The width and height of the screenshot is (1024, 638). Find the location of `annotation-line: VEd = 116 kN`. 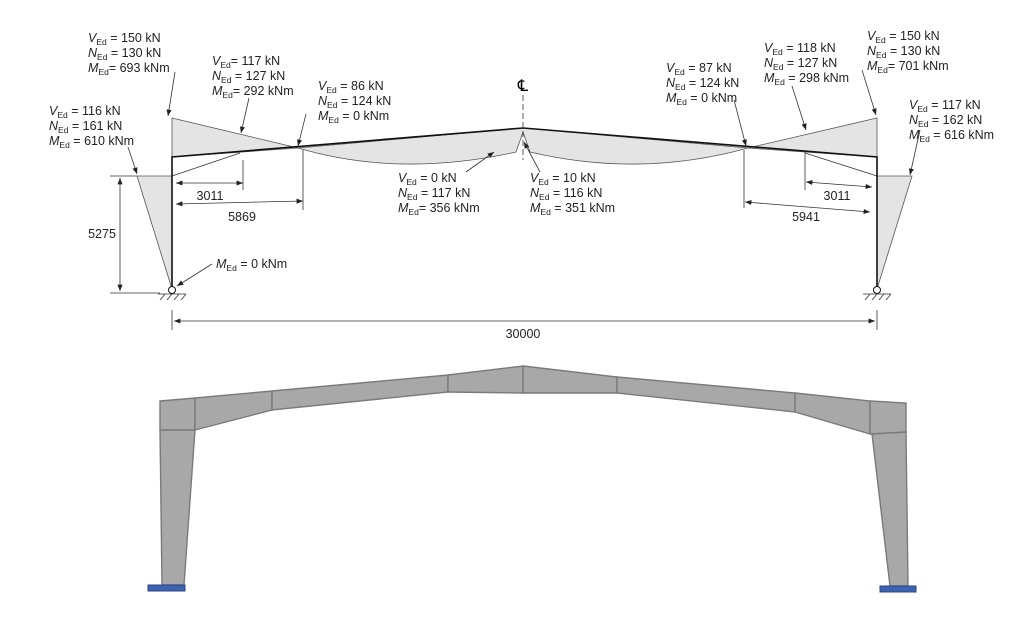

annotation-line: VEd = 116 kN is located at coordinates (85, 112).